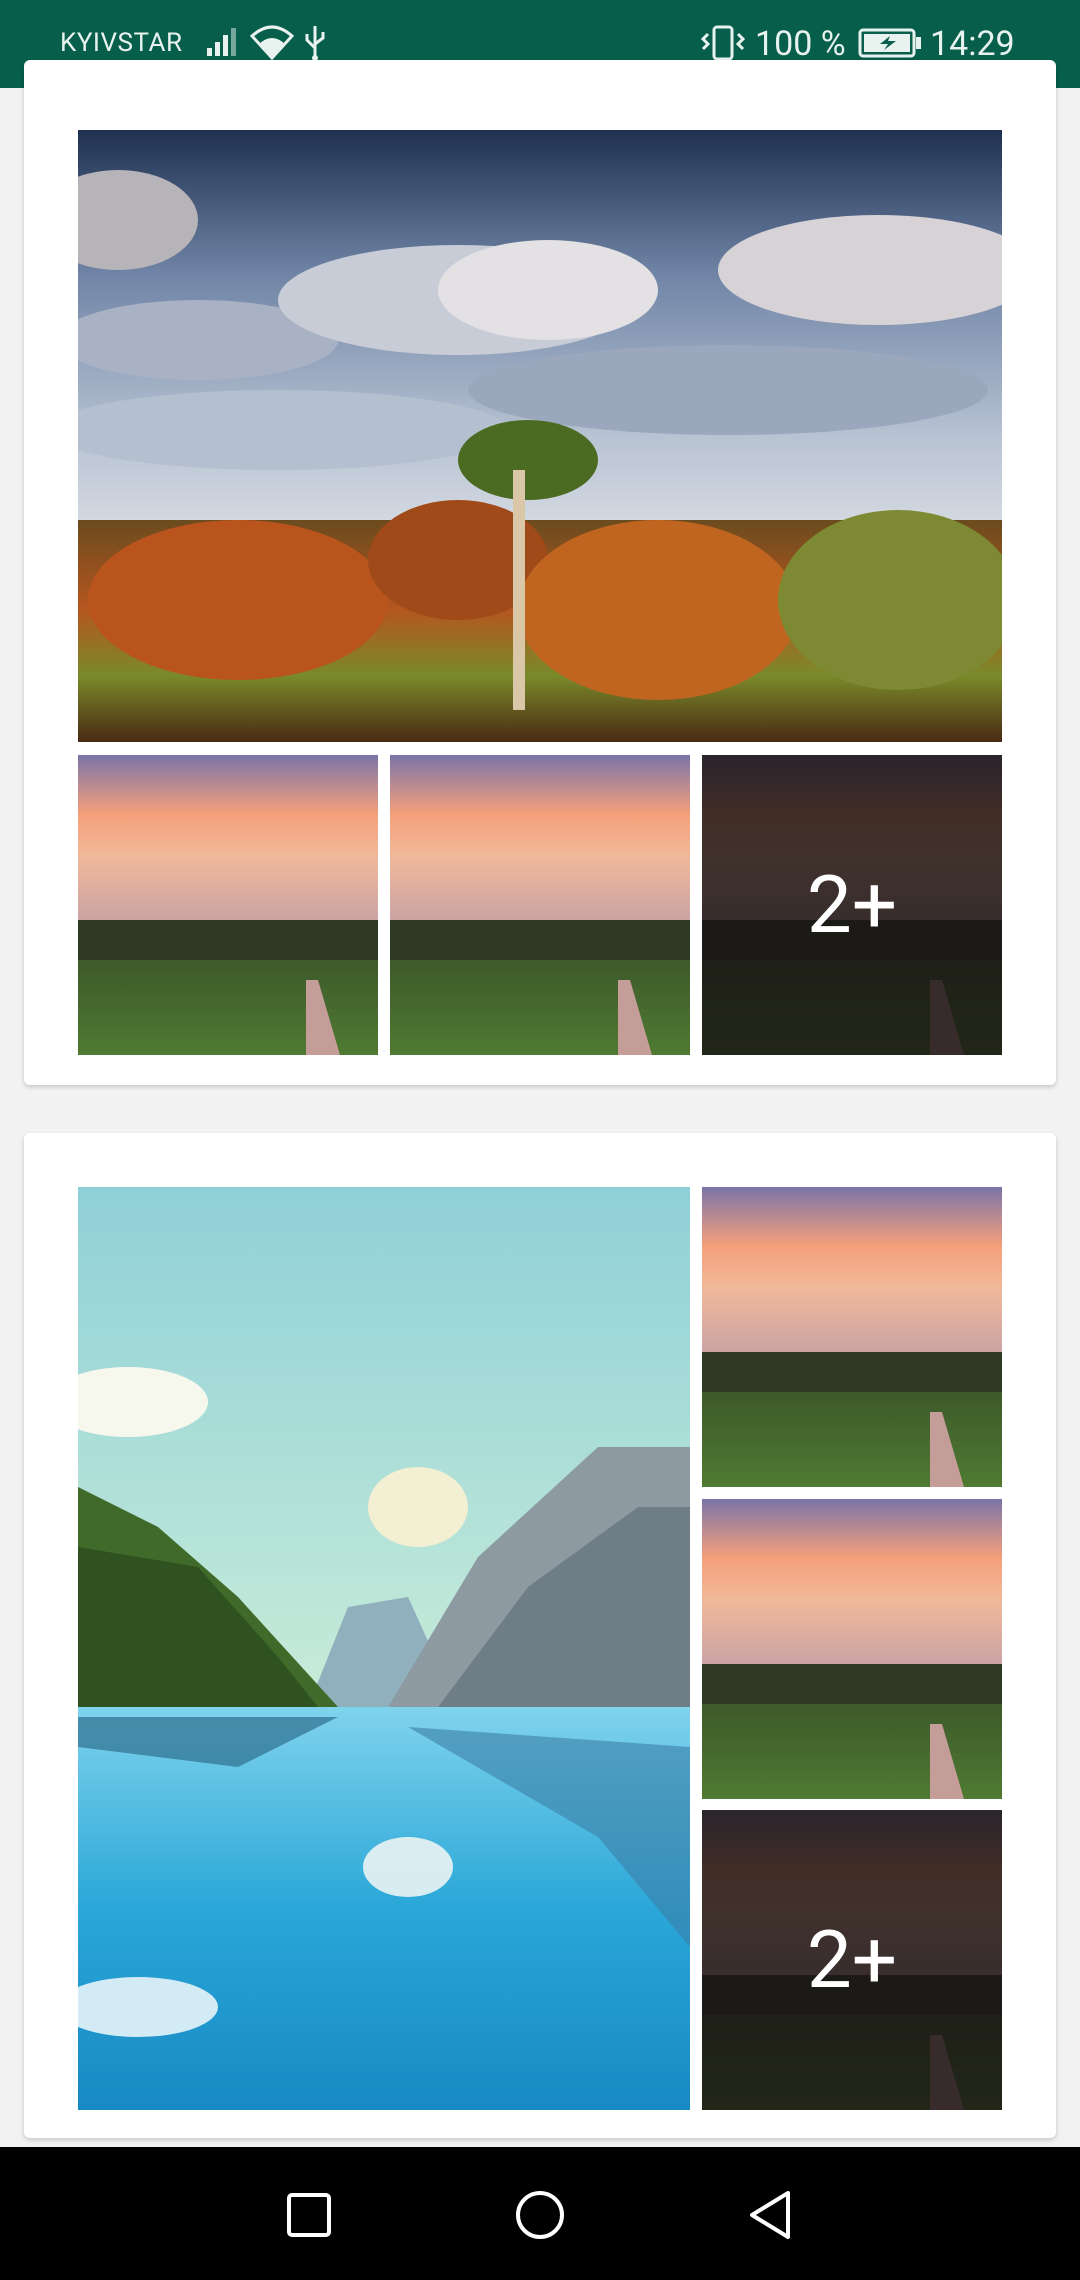 The image size is (1080, 2280). Describe the element at coordinates (972, 44) in the screenshot. I see `clock: 14:29` at that location.